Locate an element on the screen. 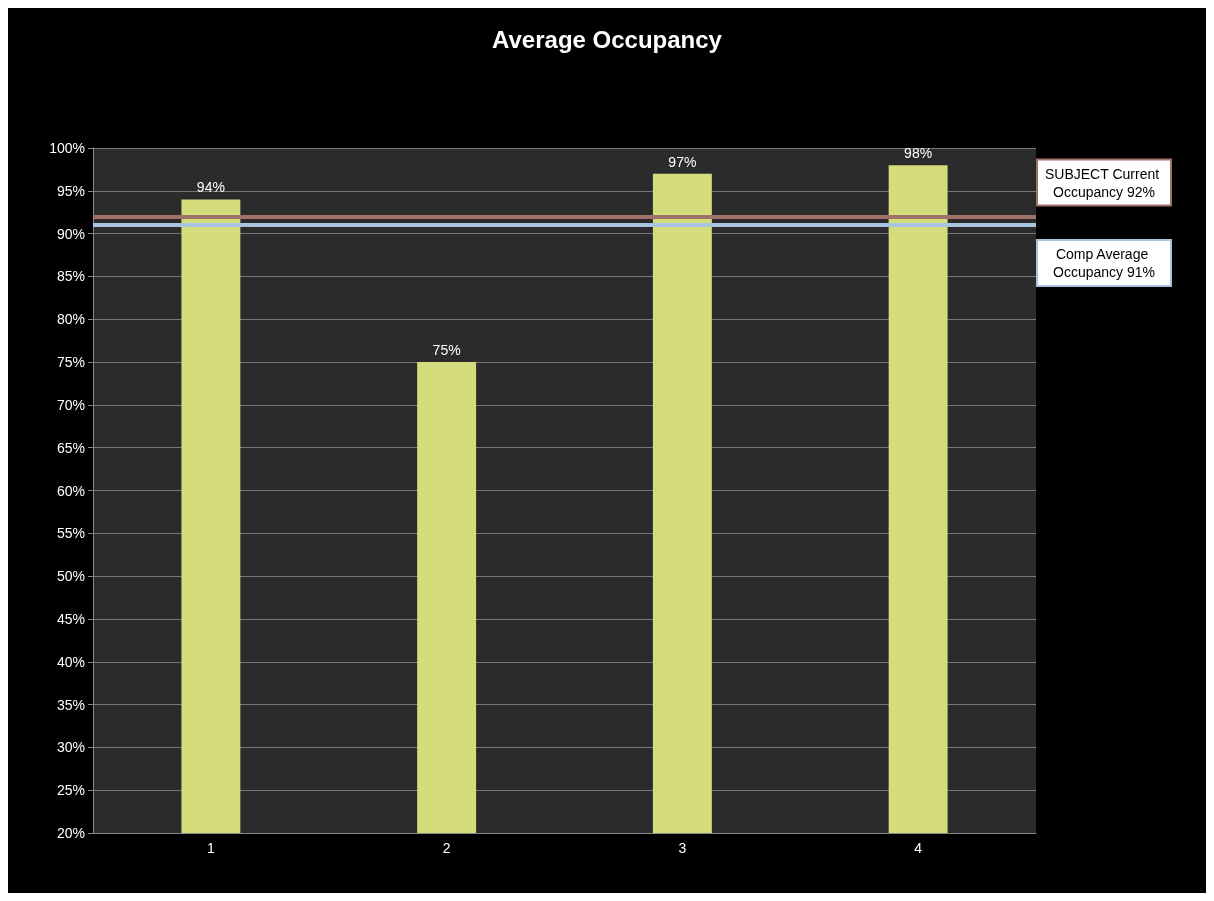  y-tick-label: 95% is located at coordinates (70, 190).